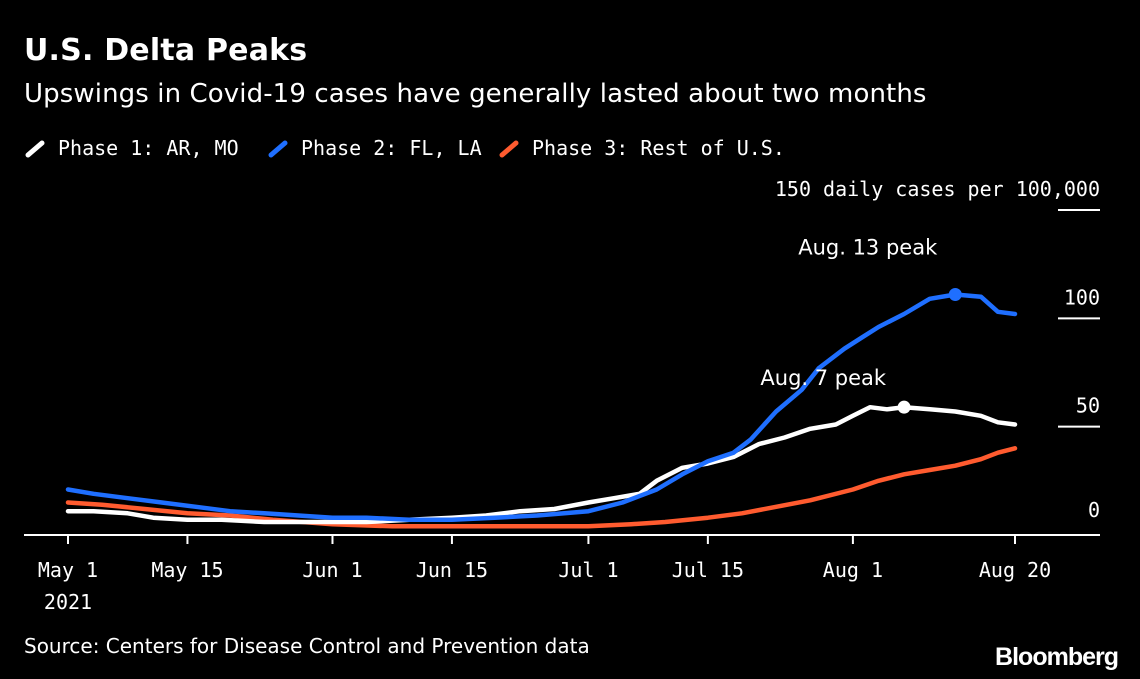 The height and width of the screenshot is (679, 1140). Describe the element at coordinates (187, 570) in the screenshot. I see `x-tick-label: May 15` at that location.